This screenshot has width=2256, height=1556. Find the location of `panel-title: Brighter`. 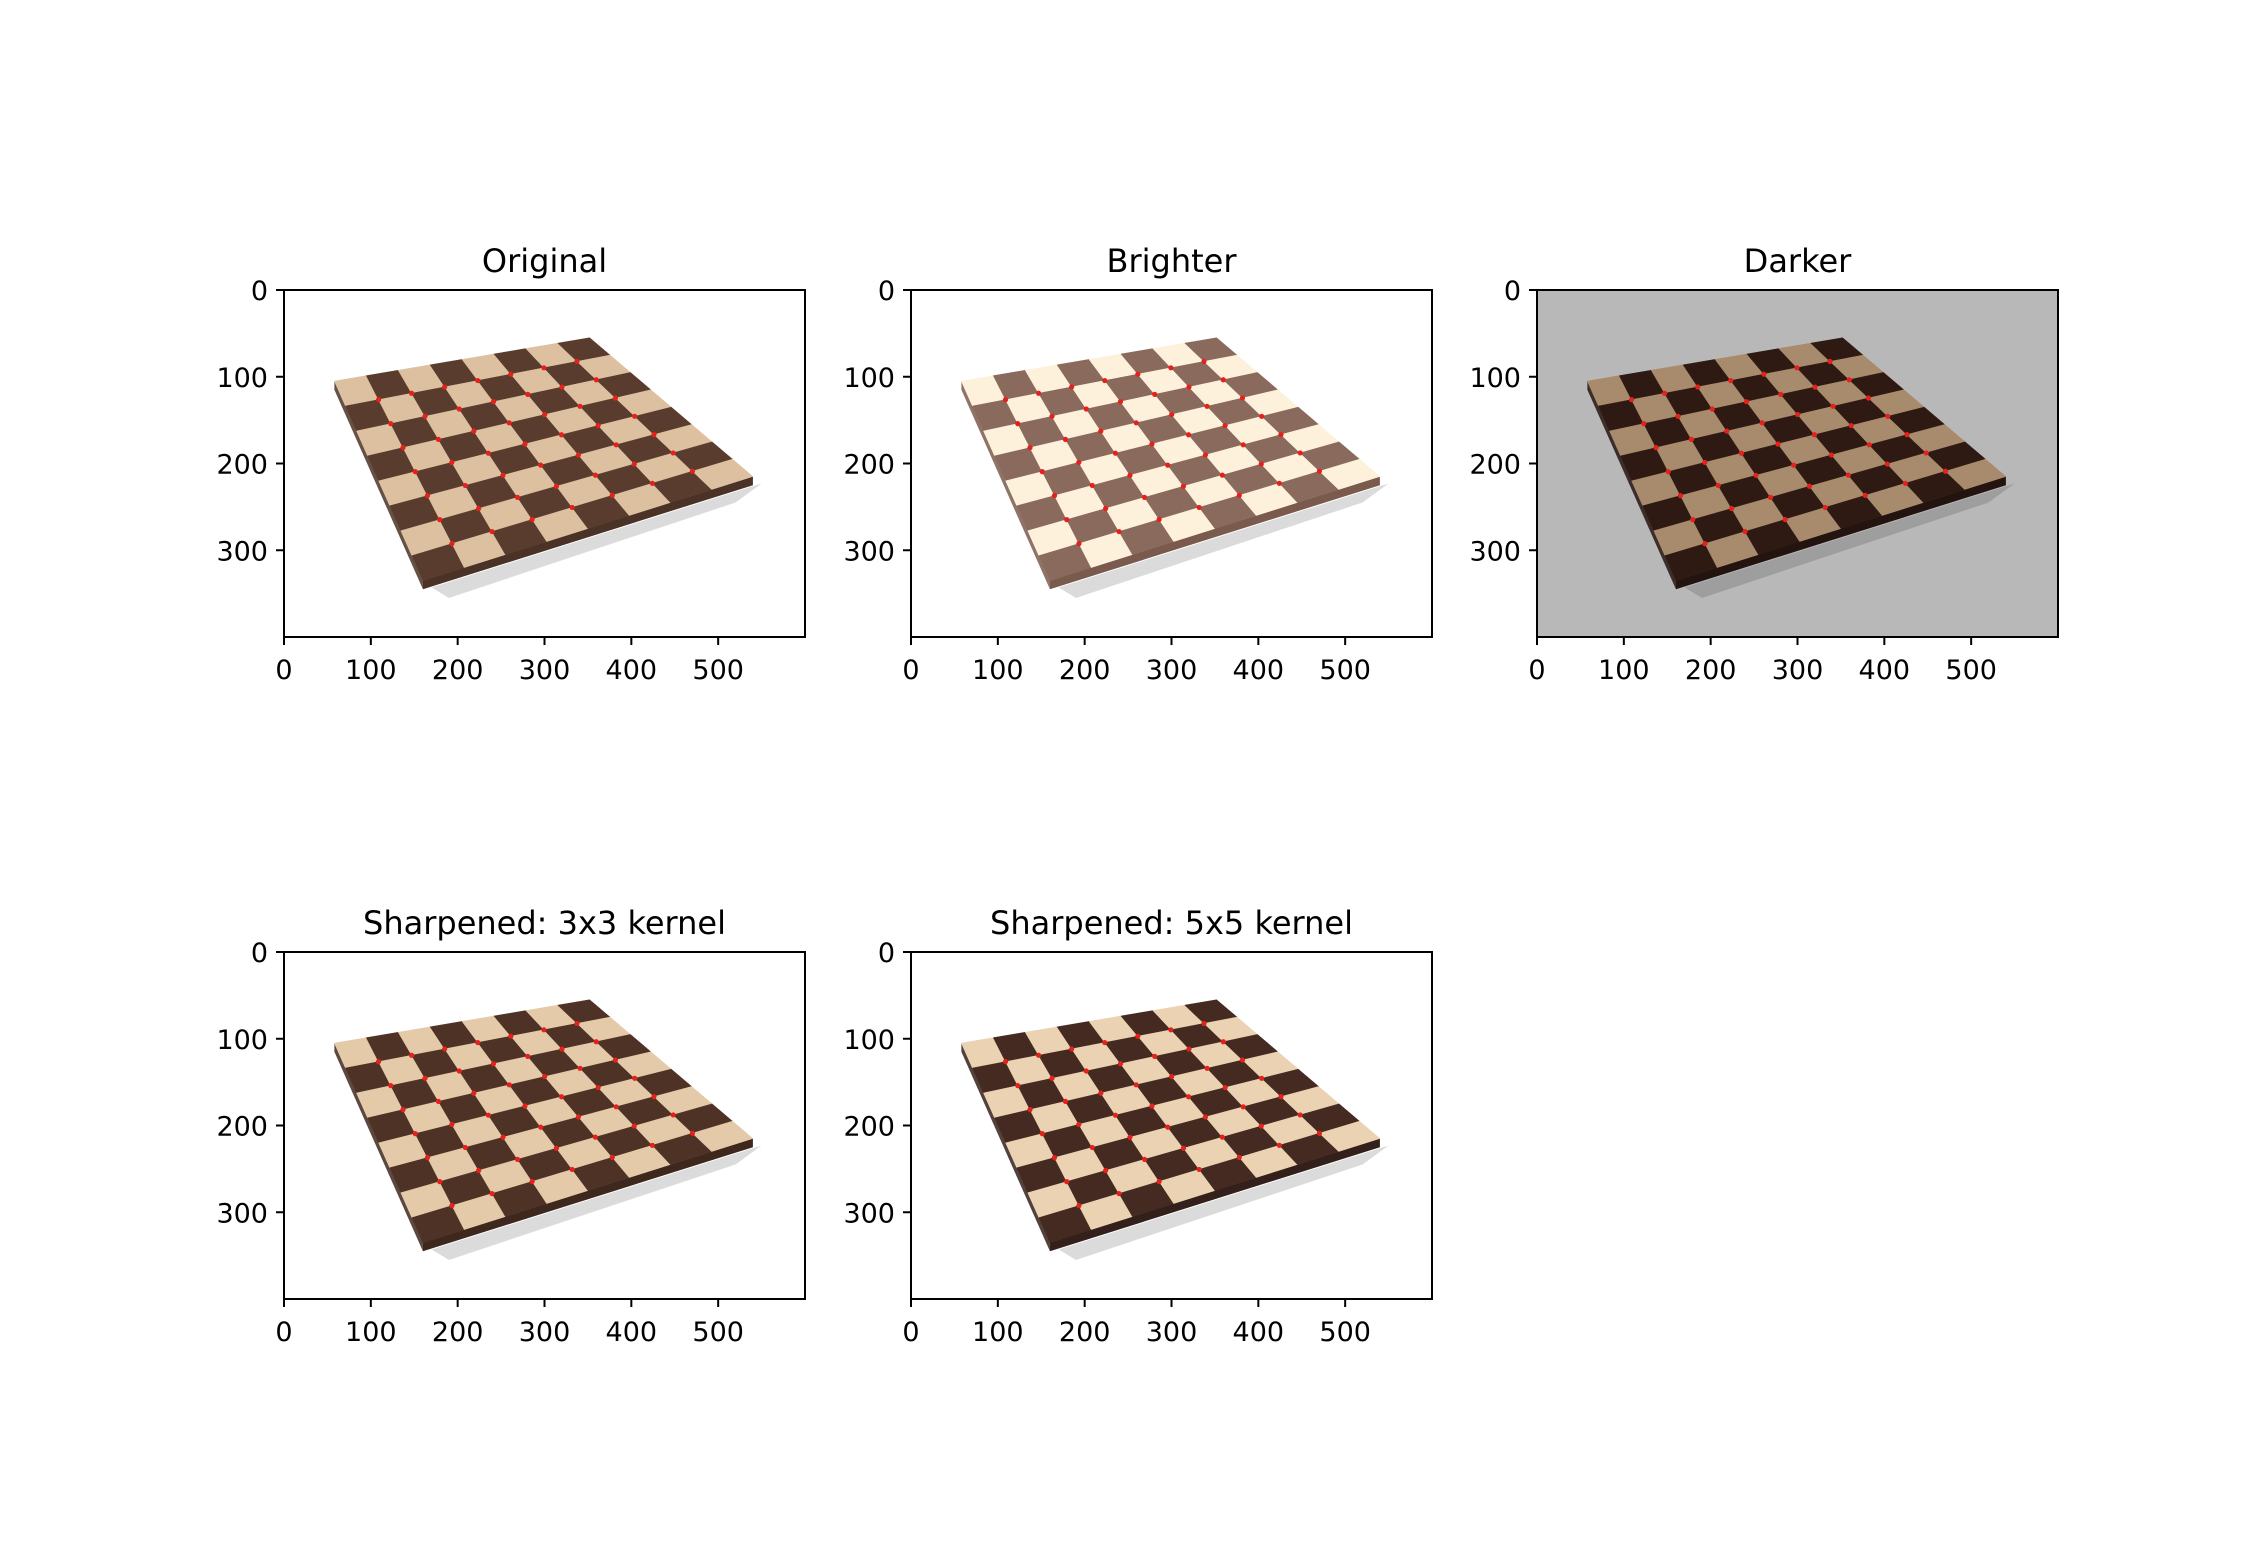

panel-title: Brighter is located at coordinates (1172, 261).